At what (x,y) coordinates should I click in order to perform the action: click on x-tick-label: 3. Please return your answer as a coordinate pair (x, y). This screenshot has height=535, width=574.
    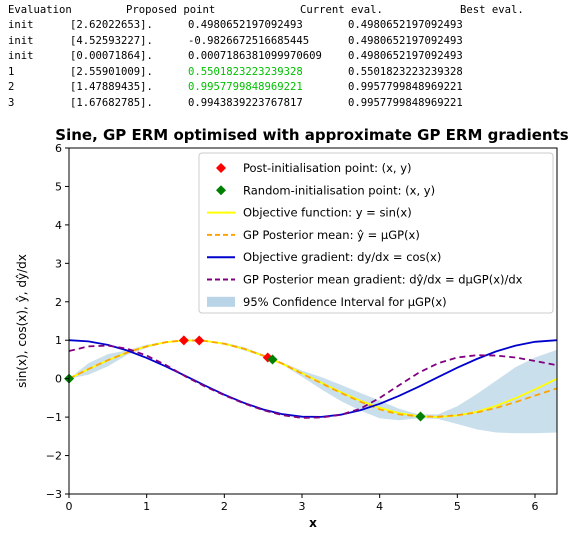
    Looking at the image, I should click on (302, 506).